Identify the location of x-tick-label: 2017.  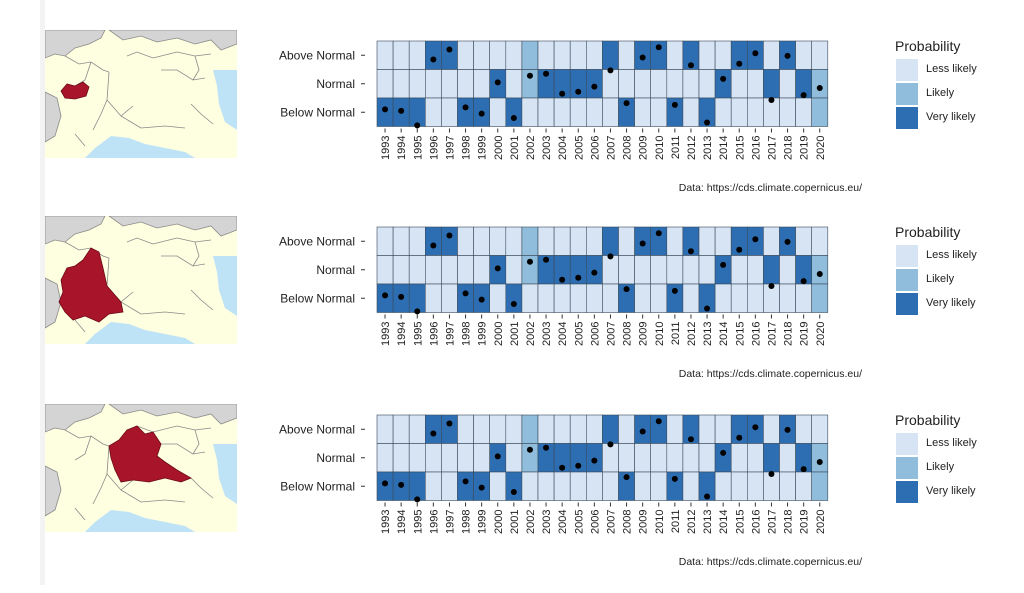
(772, 148).